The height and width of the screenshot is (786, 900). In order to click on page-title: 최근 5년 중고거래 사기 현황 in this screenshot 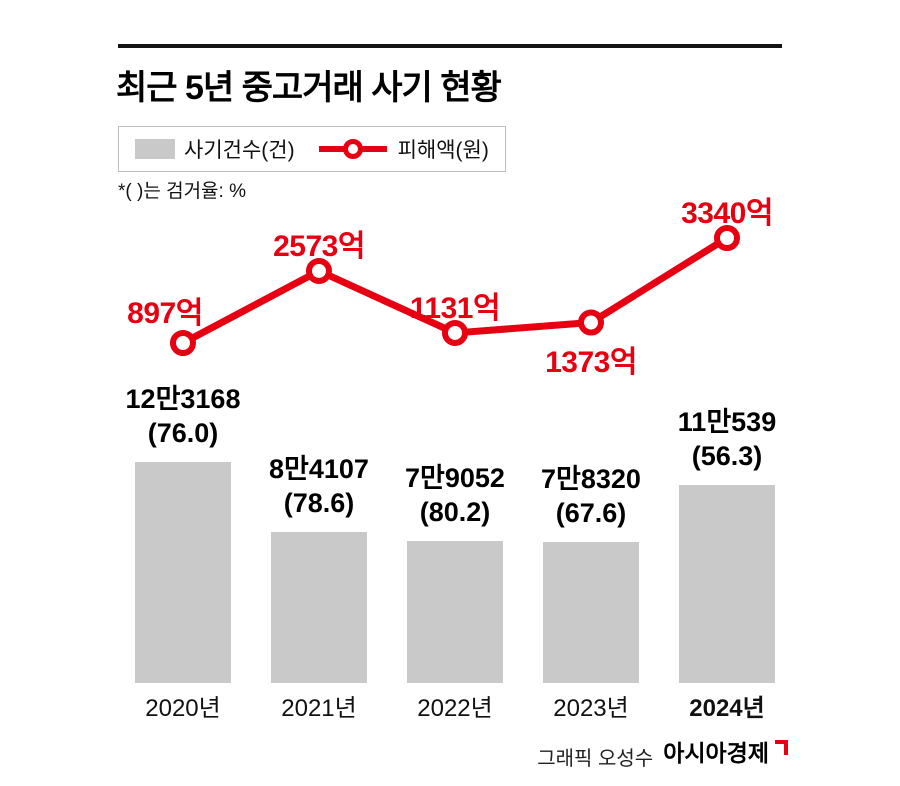, I will do `click(309, 88)`.